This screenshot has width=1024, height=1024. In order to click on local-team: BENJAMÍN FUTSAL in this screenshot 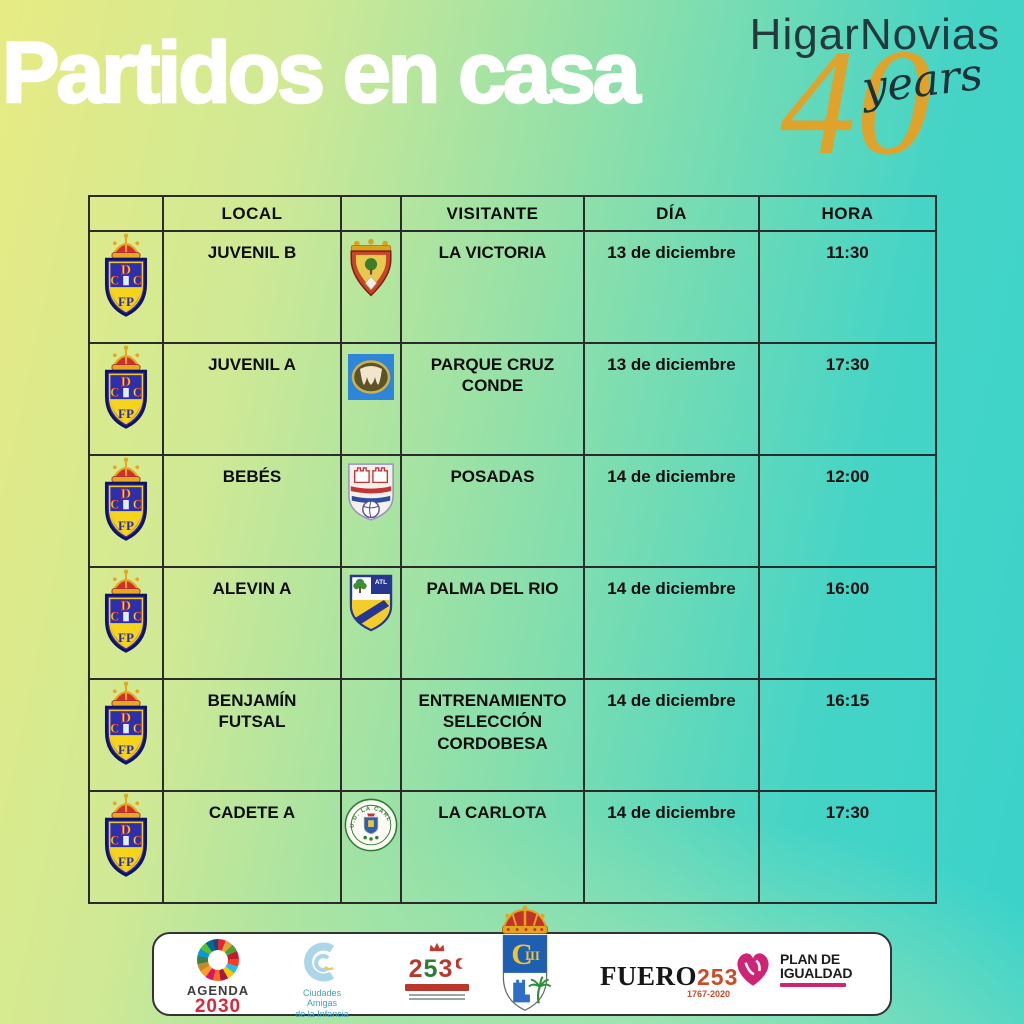, I will do `click(252, 735)`.